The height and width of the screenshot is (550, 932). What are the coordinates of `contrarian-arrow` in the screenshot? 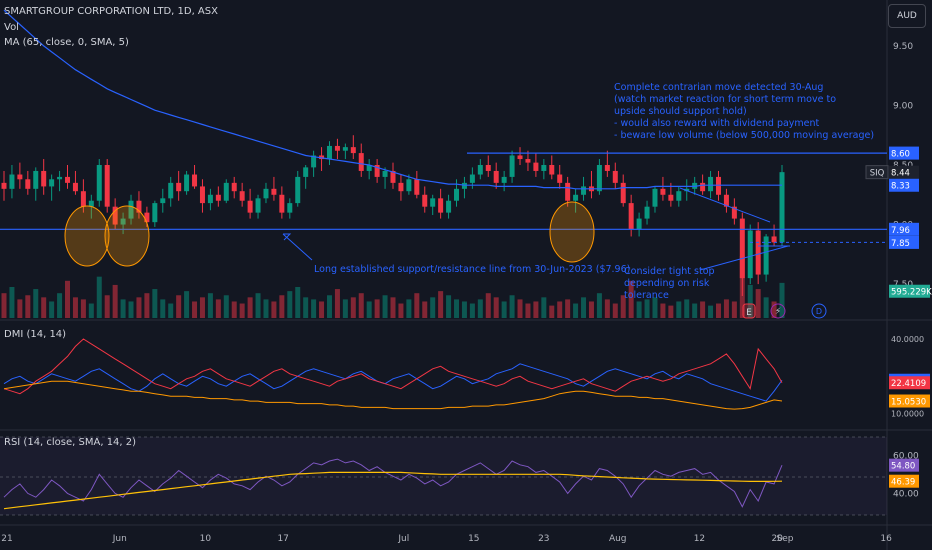 It's located at (725, 205).